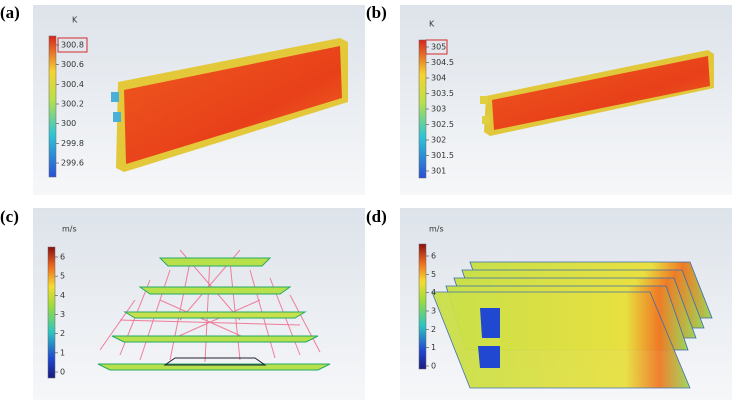 The image size is (735, 408). I want to click on panel-label: (d), so click(376, 216).